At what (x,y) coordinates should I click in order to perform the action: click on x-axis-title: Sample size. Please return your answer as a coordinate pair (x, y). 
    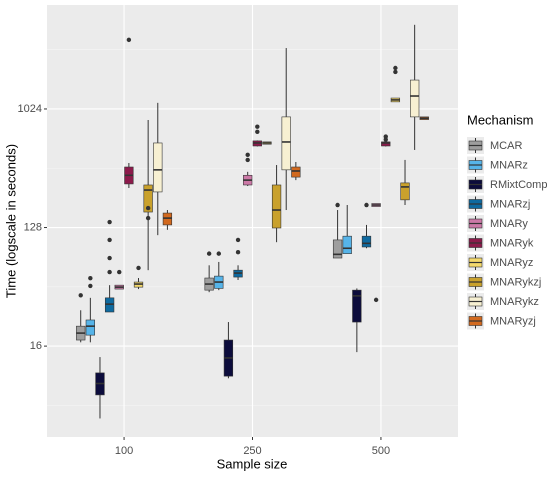
    Looking at the image, I should click on (252, 463).